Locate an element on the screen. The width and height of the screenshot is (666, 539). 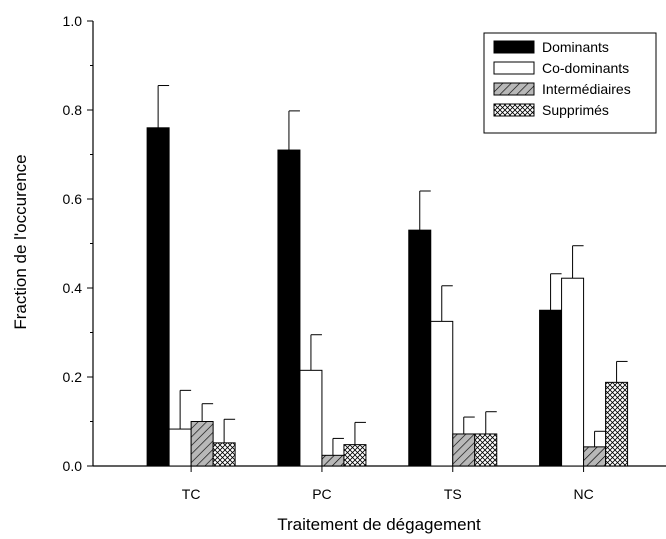
x-tick-label: TC is located at coordinates (191, 494).